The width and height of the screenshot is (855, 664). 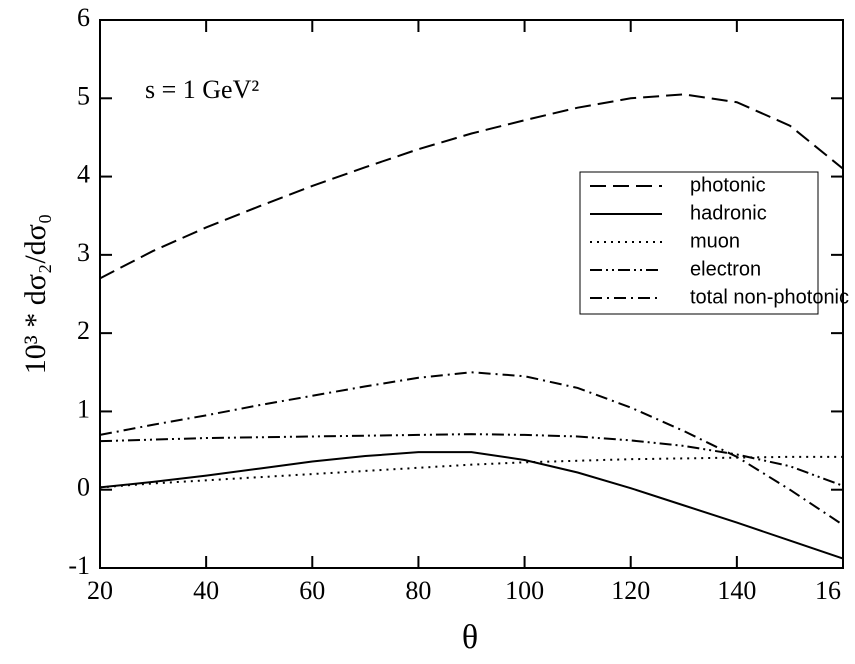 I want to click on x-tick-label: 120, so click(x=630, y=590).